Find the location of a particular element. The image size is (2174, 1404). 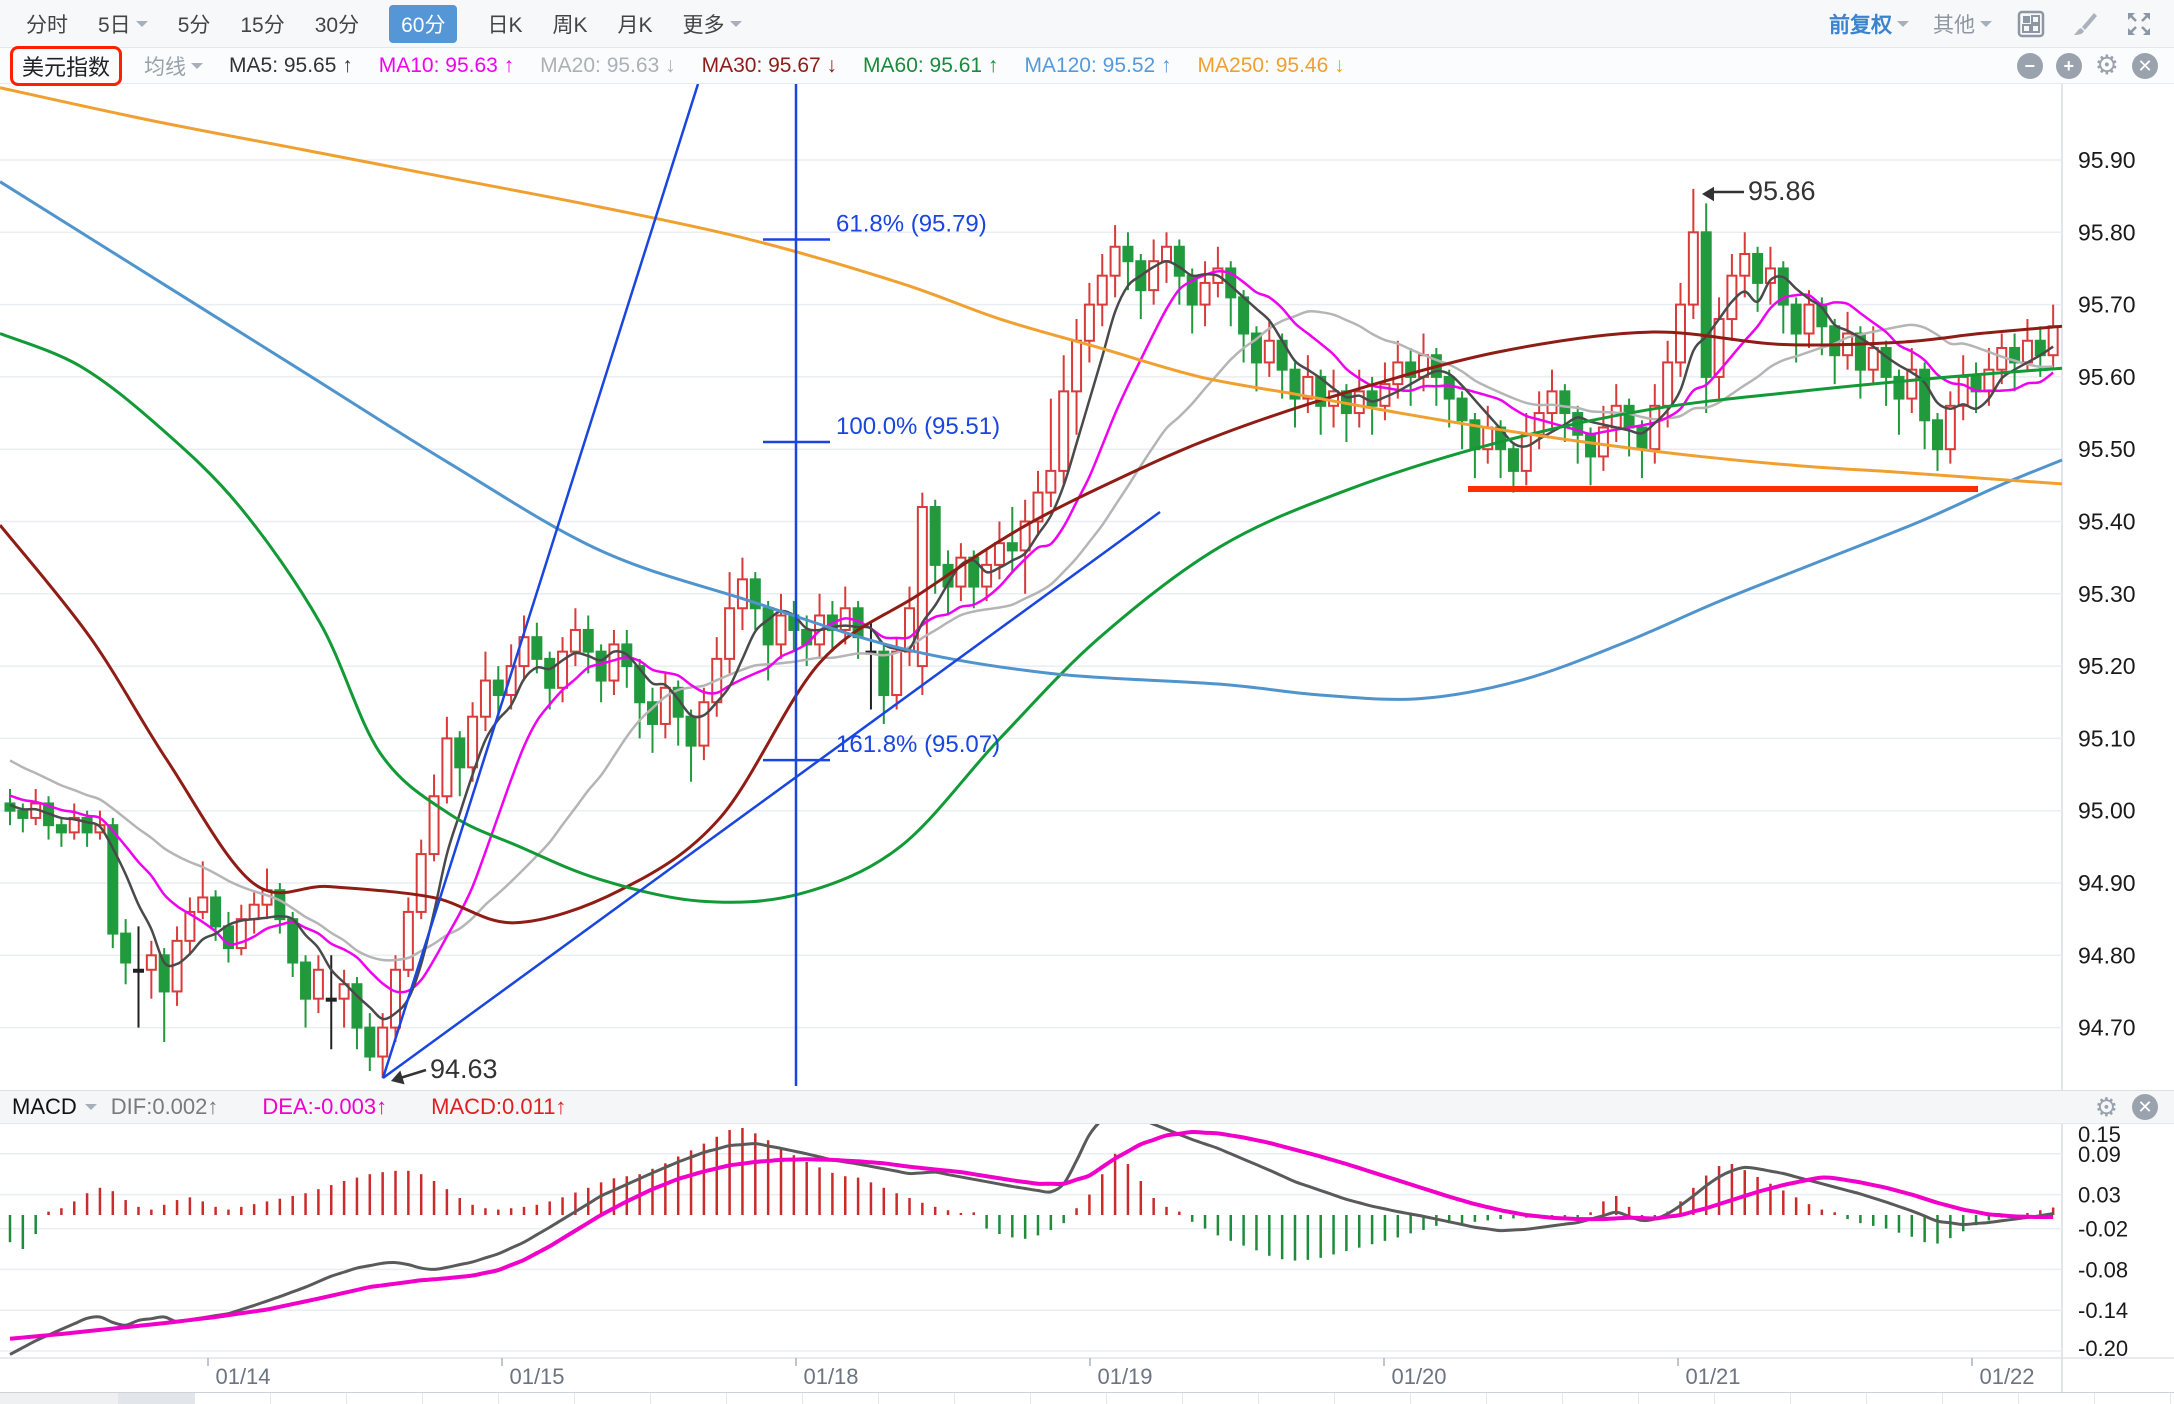

axis-label: 0.09 is located at coordinates (2099, 1154).